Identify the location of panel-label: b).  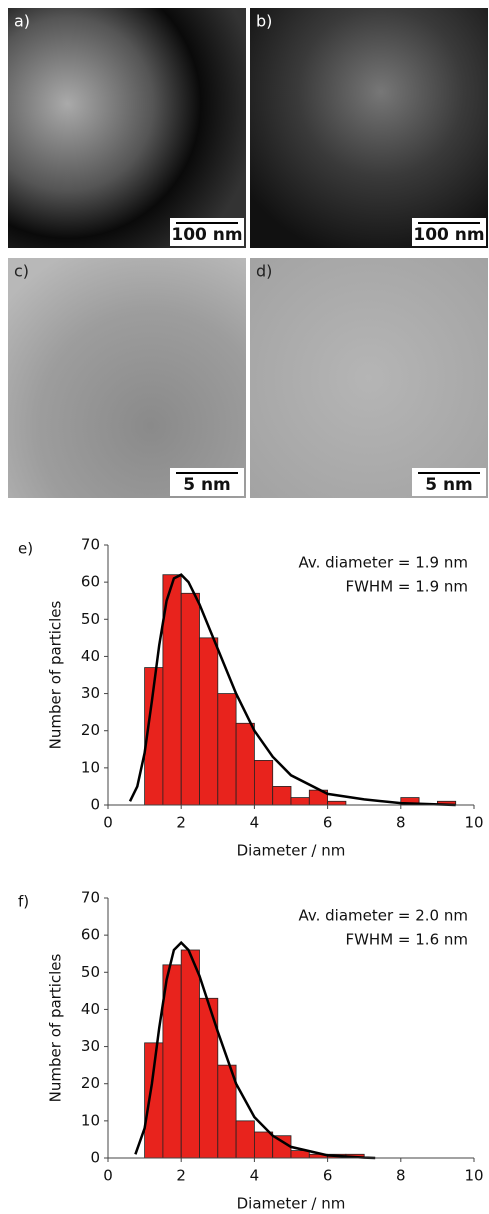
(264, 21).